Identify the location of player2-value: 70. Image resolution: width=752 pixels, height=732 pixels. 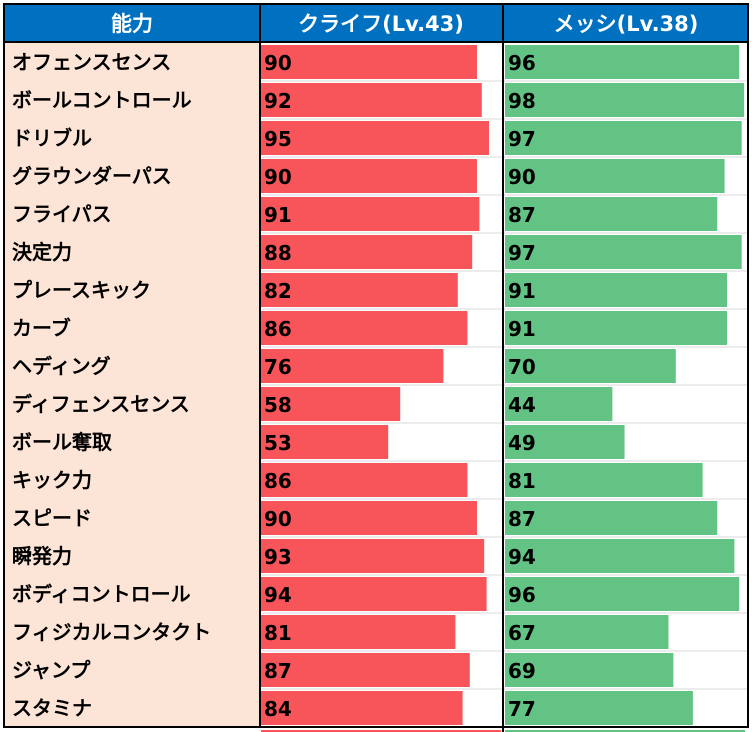
(522, 367).